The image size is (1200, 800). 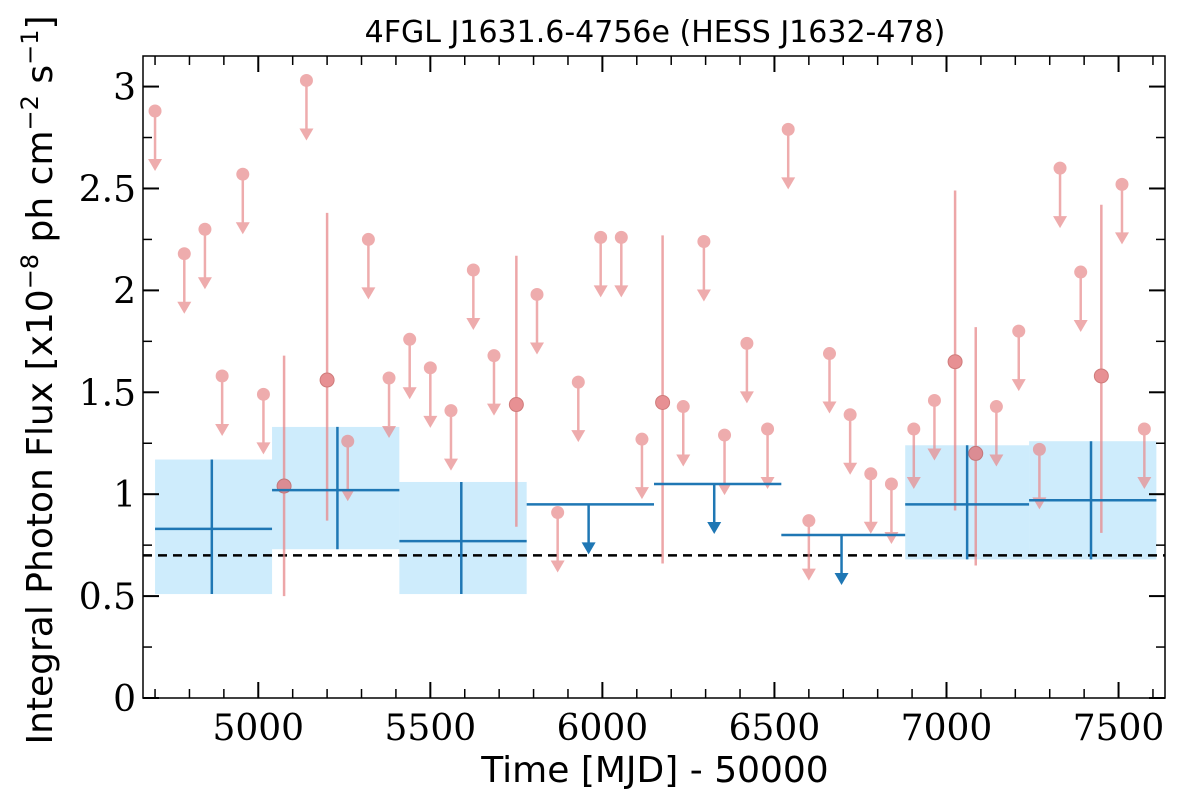 What do you see at coordinates (603, 728) in the screenshot?
I see `x-tick-label: 6000` at bounding box center [603, 728].